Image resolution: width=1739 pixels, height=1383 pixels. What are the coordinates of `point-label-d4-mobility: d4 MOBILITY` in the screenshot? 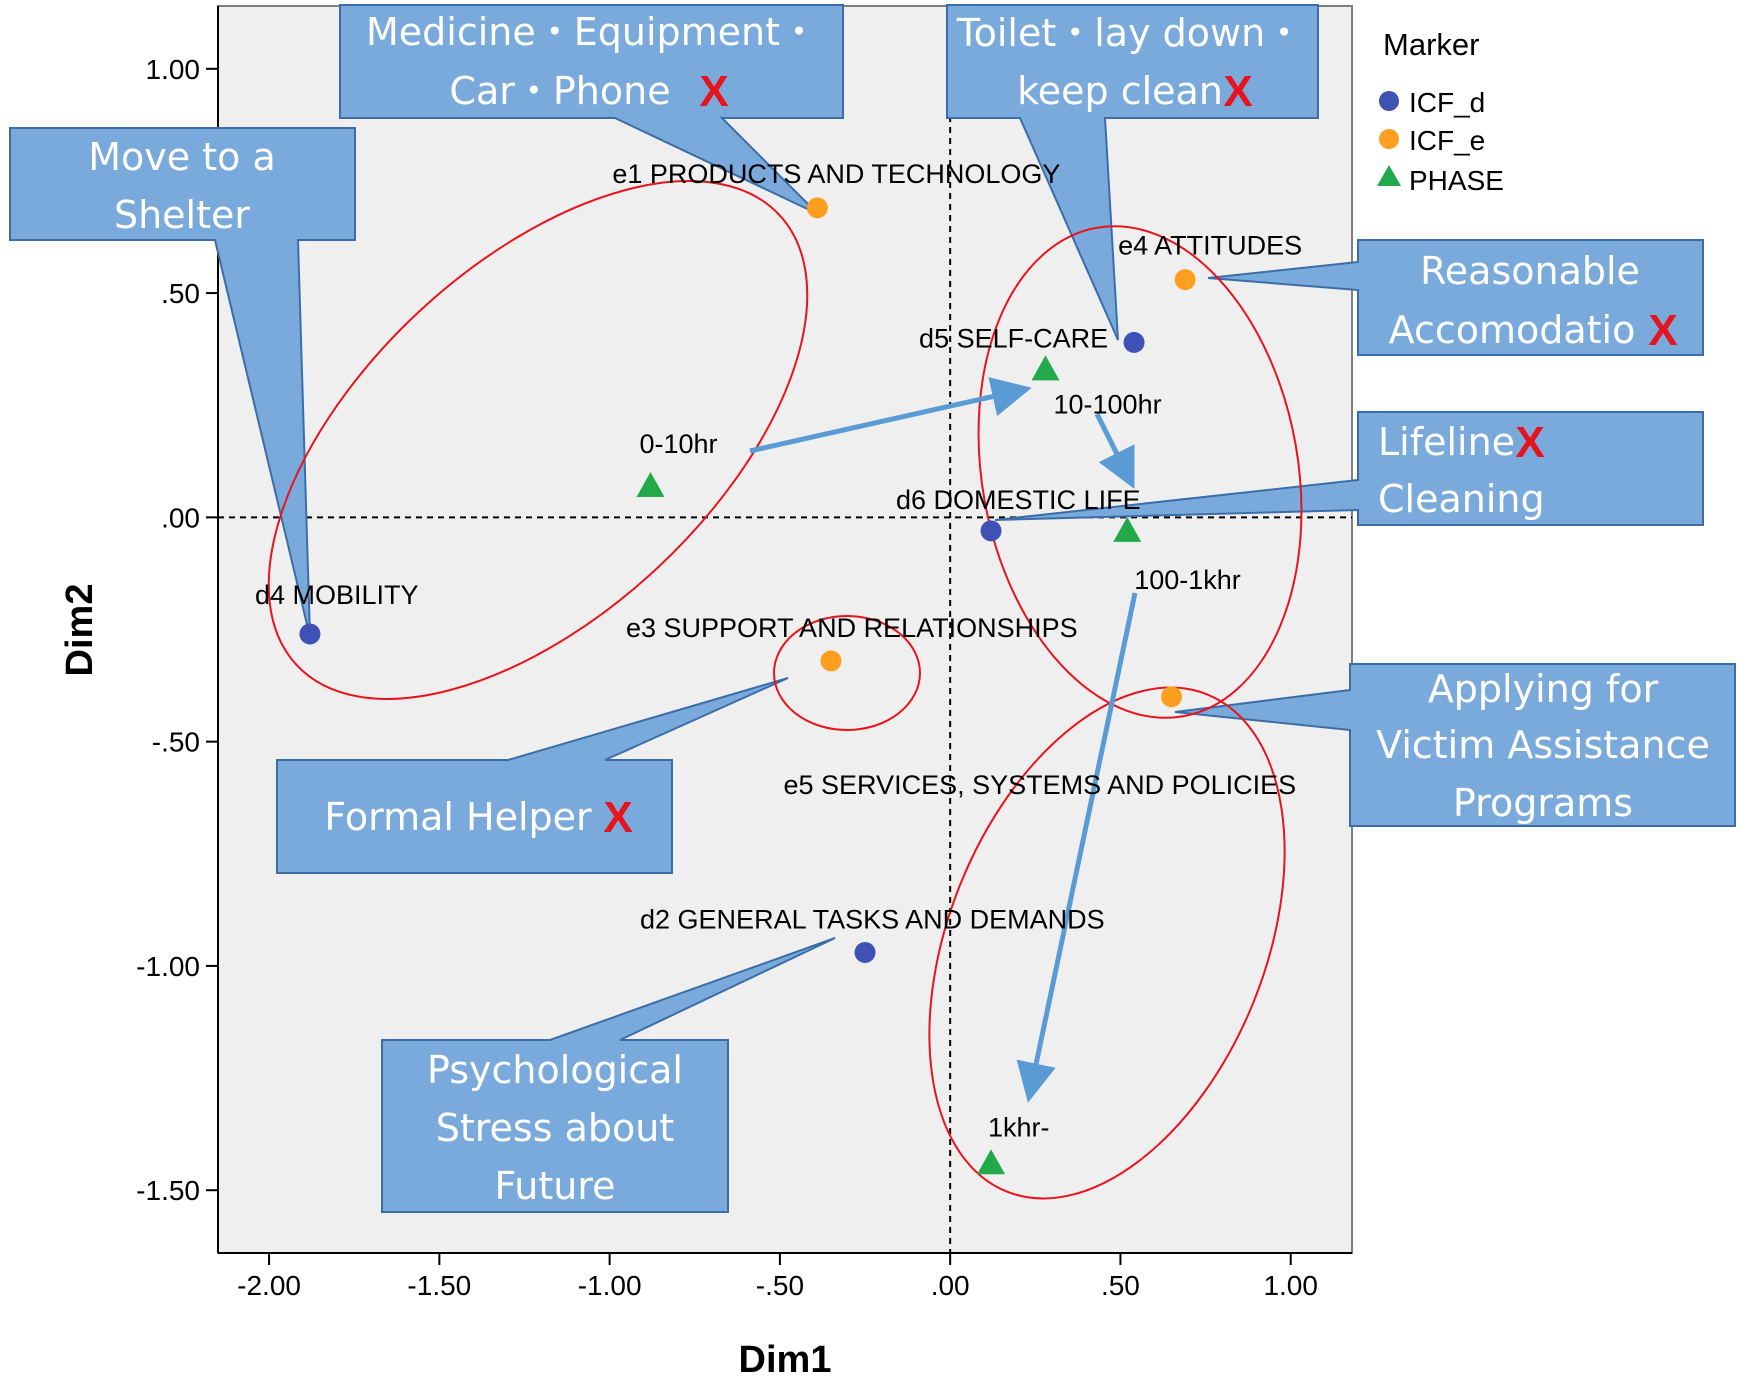 It's located at (337, 595).